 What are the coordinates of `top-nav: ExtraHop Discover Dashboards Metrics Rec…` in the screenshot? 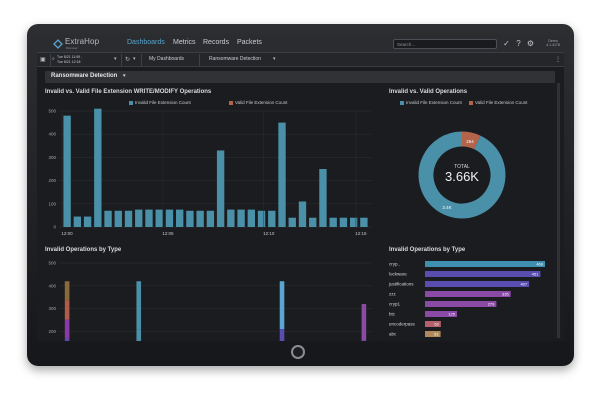 It's located at (300, 44).